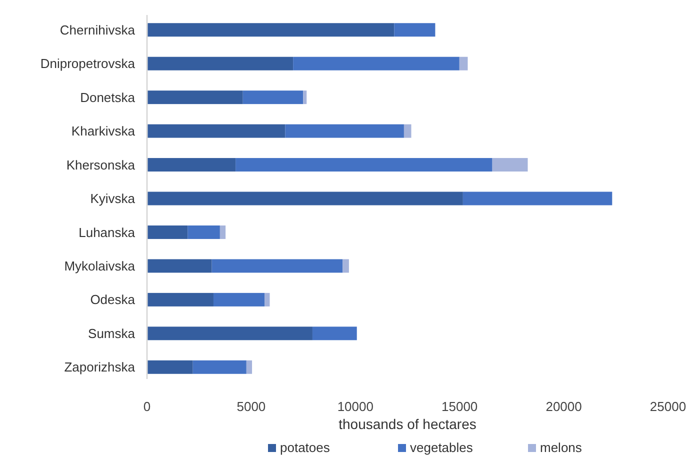 This screenshot has height=459, width=694. I want to click on y-tick-label: Chernihivska, so click(98, 30).